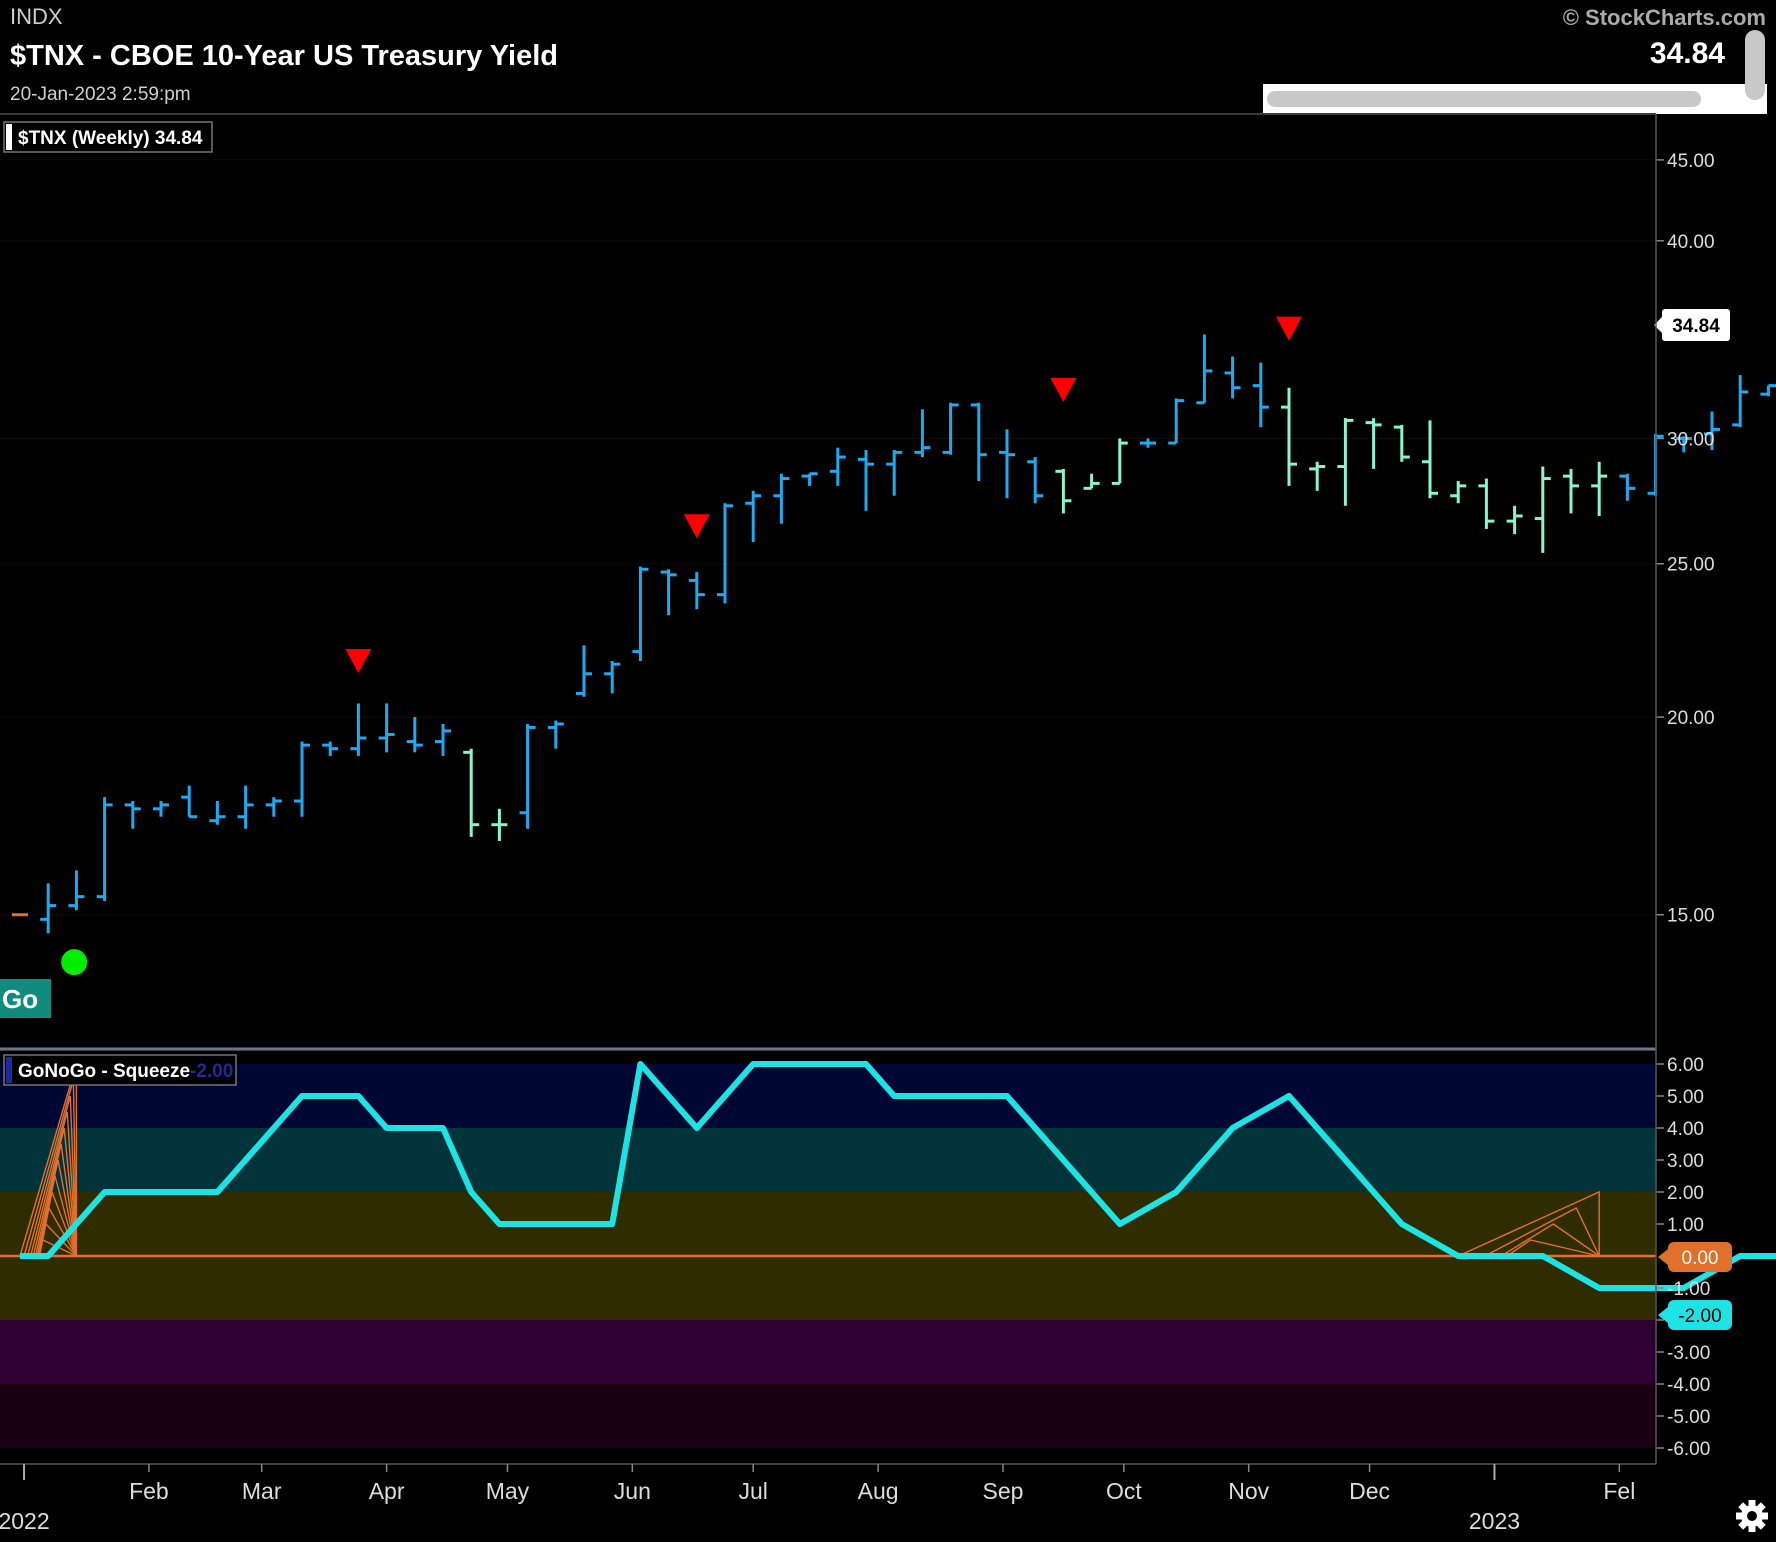  Describe the element at coordinates (878, 1491) in the screenshot. I see `x-month-label: Aug` at that location.